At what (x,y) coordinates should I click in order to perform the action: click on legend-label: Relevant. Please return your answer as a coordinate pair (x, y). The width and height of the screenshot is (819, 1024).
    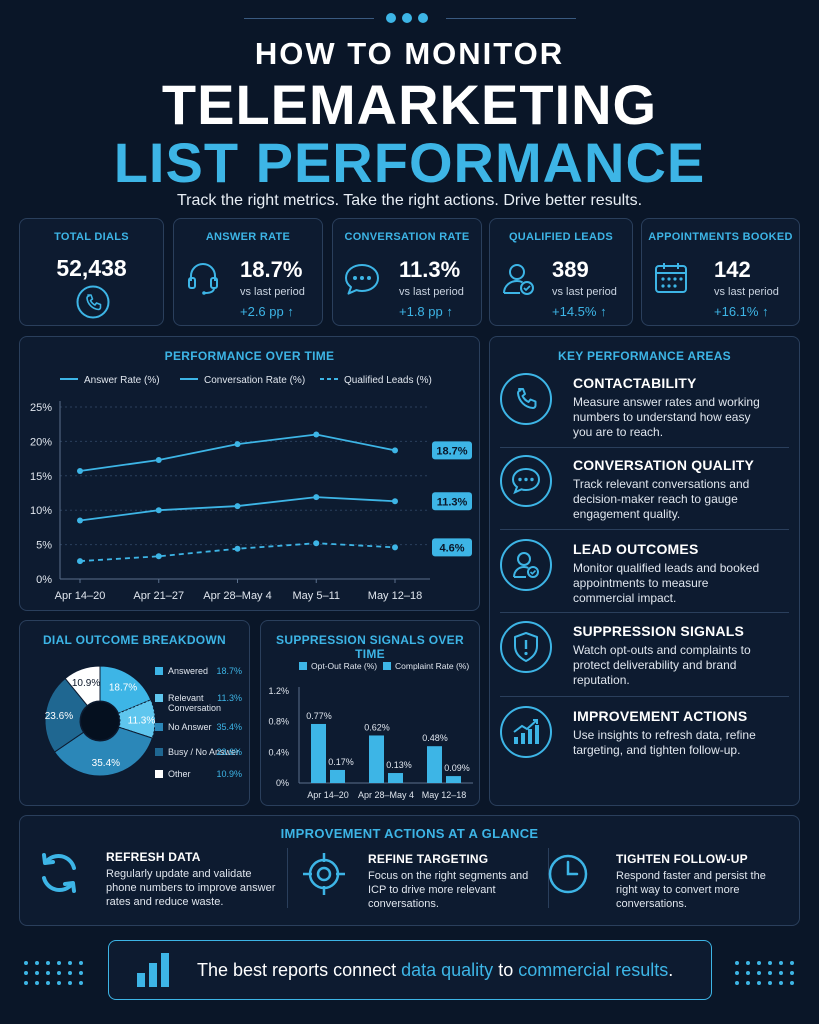
    Looking at the image, I should click on (186, 698).